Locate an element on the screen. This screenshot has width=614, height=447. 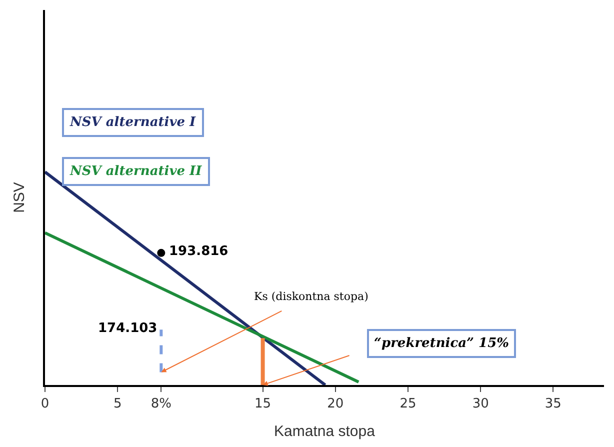
x-tick-label: 15 is located at coordinates (263, 404).